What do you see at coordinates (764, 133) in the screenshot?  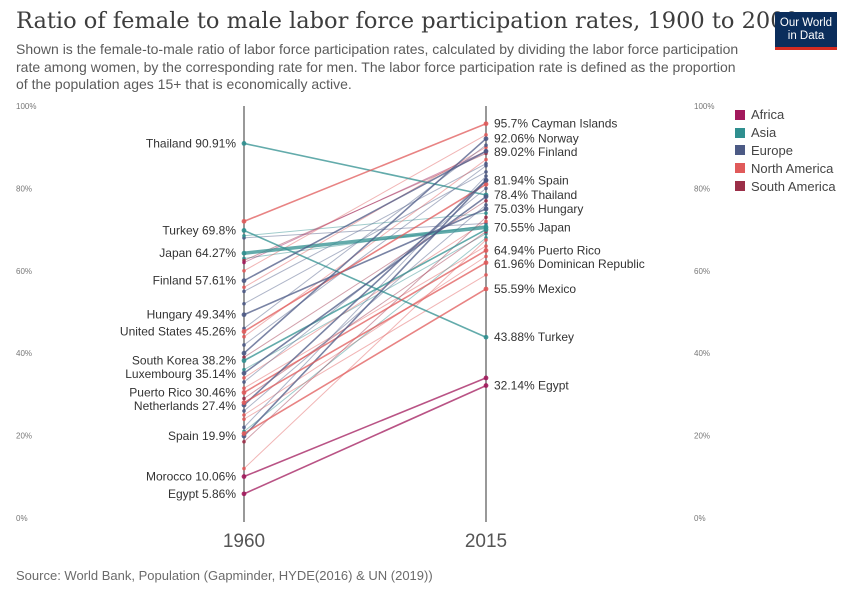 I see `legend-label: Asia` at bounding box center [764, 133].